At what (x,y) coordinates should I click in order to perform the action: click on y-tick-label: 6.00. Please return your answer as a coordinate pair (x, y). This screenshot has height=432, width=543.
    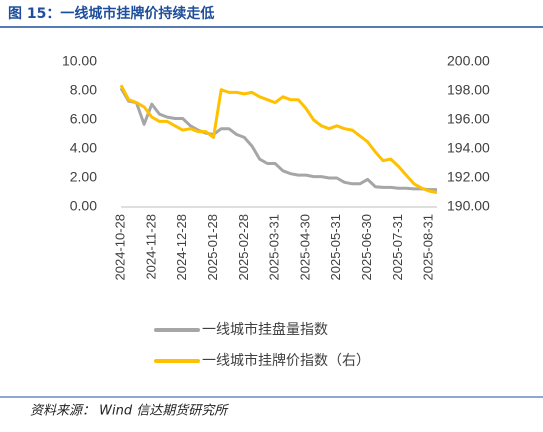
    Looking at the image, I should click on (83, 119).